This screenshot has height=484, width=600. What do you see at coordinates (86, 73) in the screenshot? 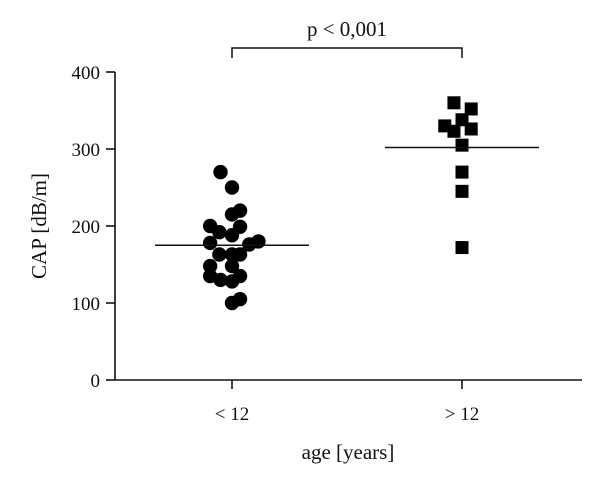
I see `y-tick-label: 400` at bounding box center [86, 73].